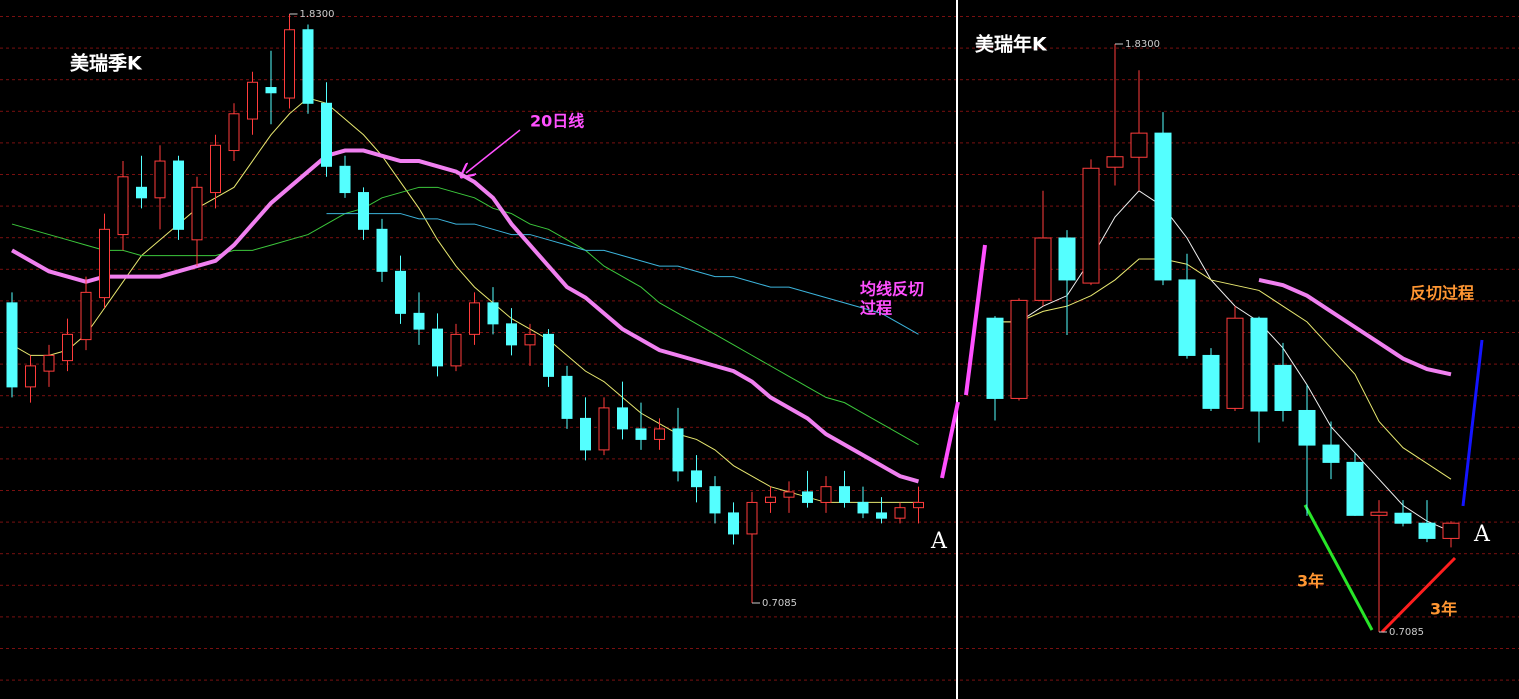 Image resolution: width=1519 pixels, height=699 pixels. I want to click on annotation: 20日线, so click(557, 121).